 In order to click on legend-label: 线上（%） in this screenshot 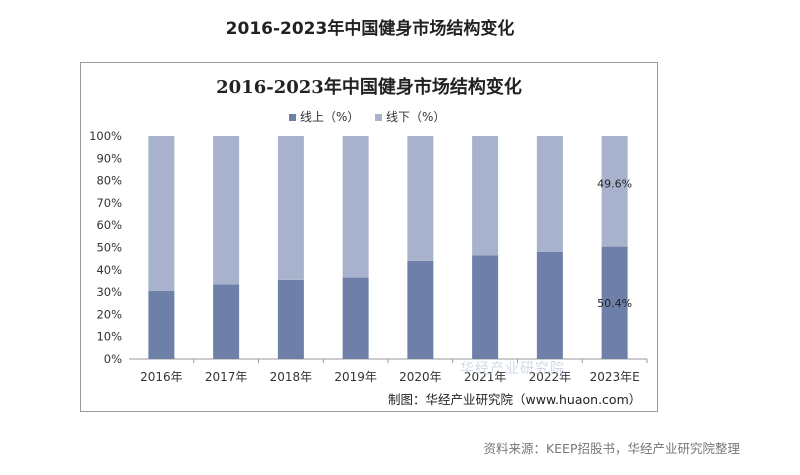, I will do `click(329, 117)`.